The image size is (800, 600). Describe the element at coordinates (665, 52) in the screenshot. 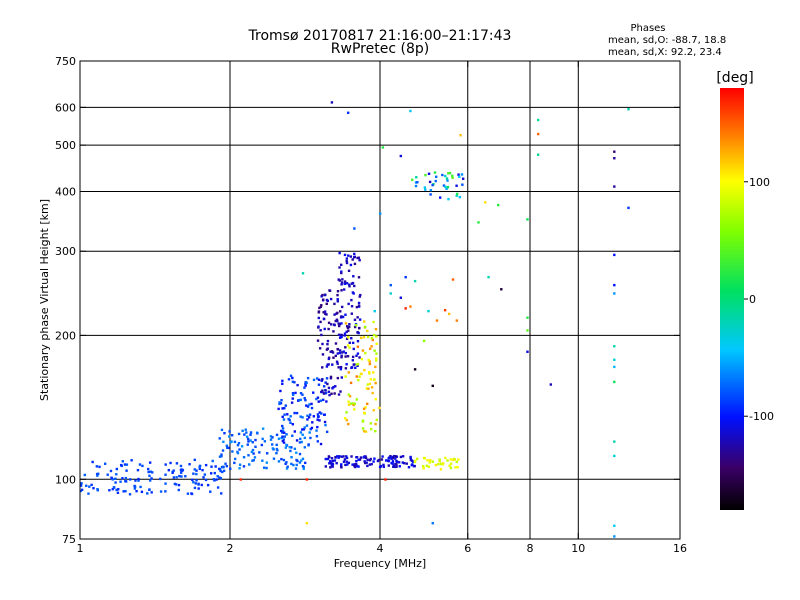

I see `phases-line-x: mean, sd,X: 92.2, 23.4` at that location.